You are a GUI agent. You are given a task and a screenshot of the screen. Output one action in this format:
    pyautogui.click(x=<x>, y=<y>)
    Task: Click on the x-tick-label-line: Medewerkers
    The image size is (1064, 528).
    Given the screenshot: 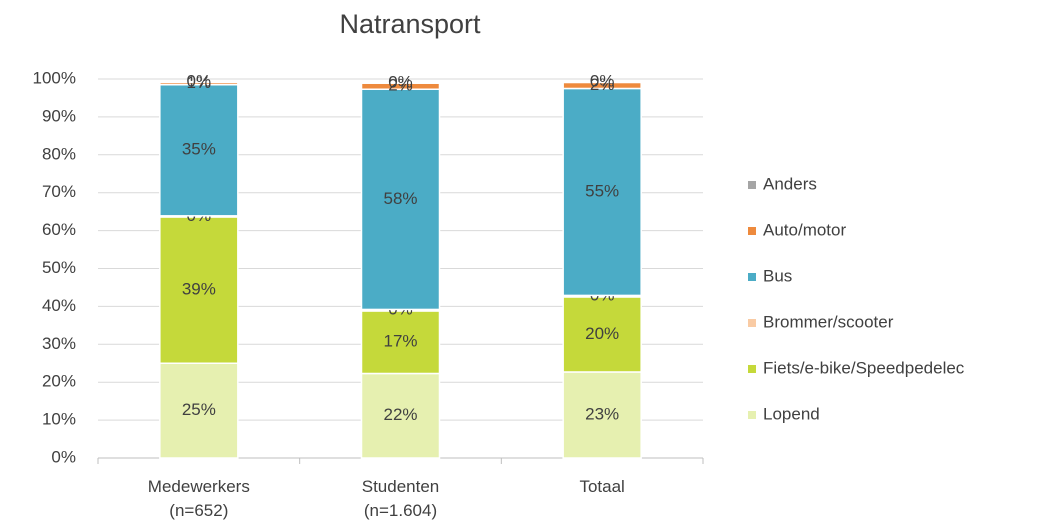 What is the action you would take?
    pyautogui.click(x=199, y=486)
    